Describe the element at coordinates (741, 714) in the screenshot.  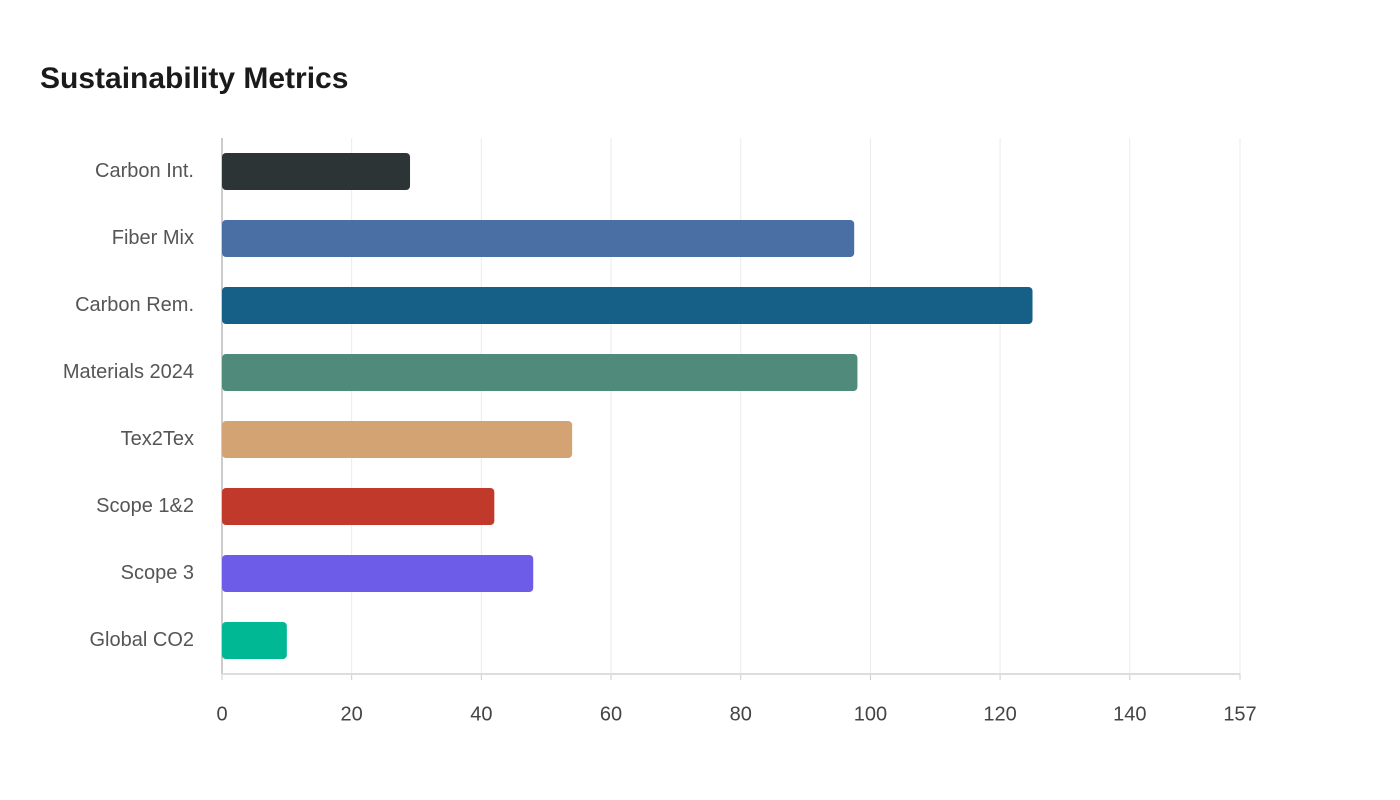
I see `x-tick-label: 80` at that location.